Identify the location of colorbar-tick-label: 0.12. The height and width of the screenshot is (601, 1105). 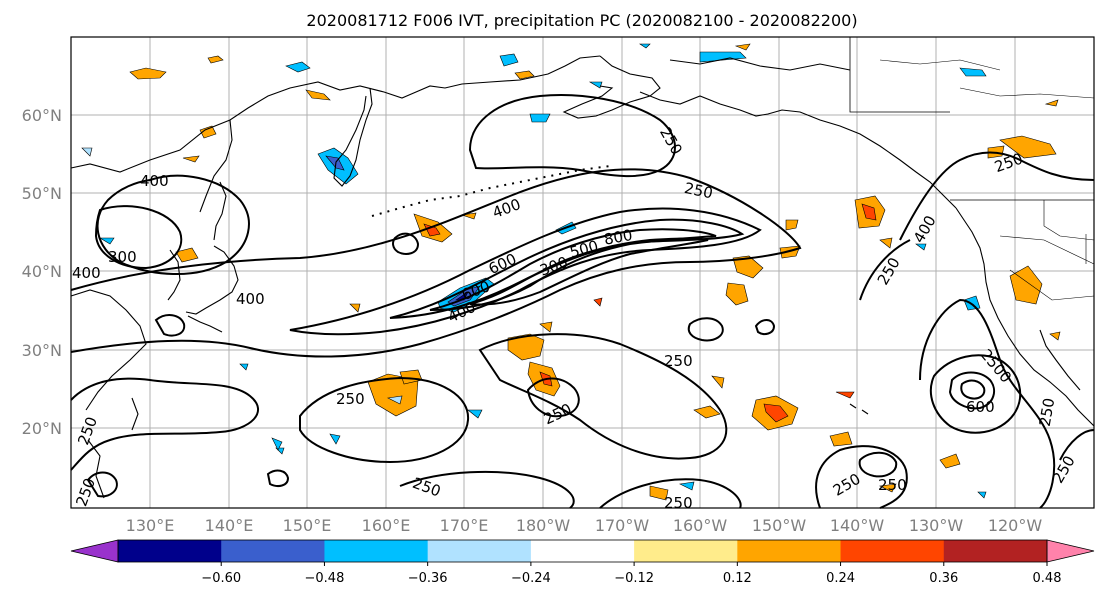
(737, 578).